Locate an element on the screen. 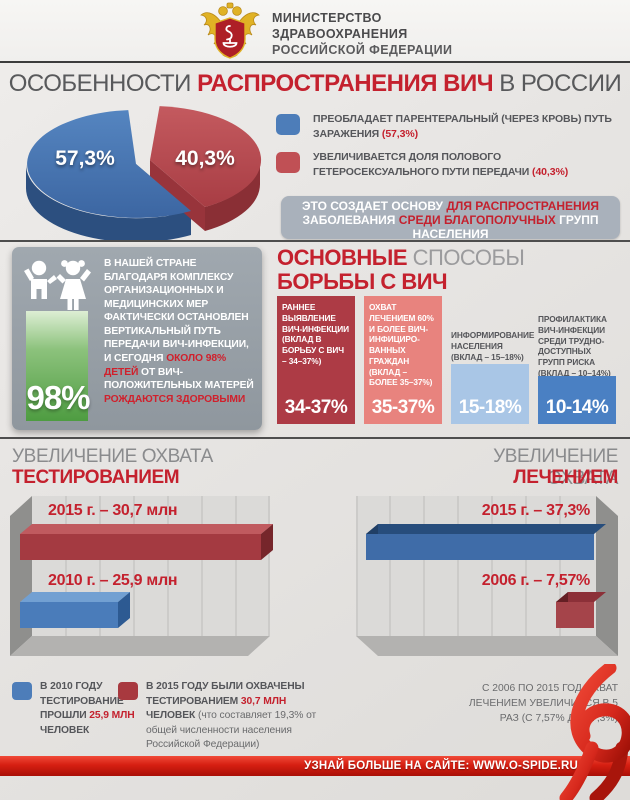  testing-bar-2015-label: 2015 г. – 30,7 млн is located at coordinates (113, 510).